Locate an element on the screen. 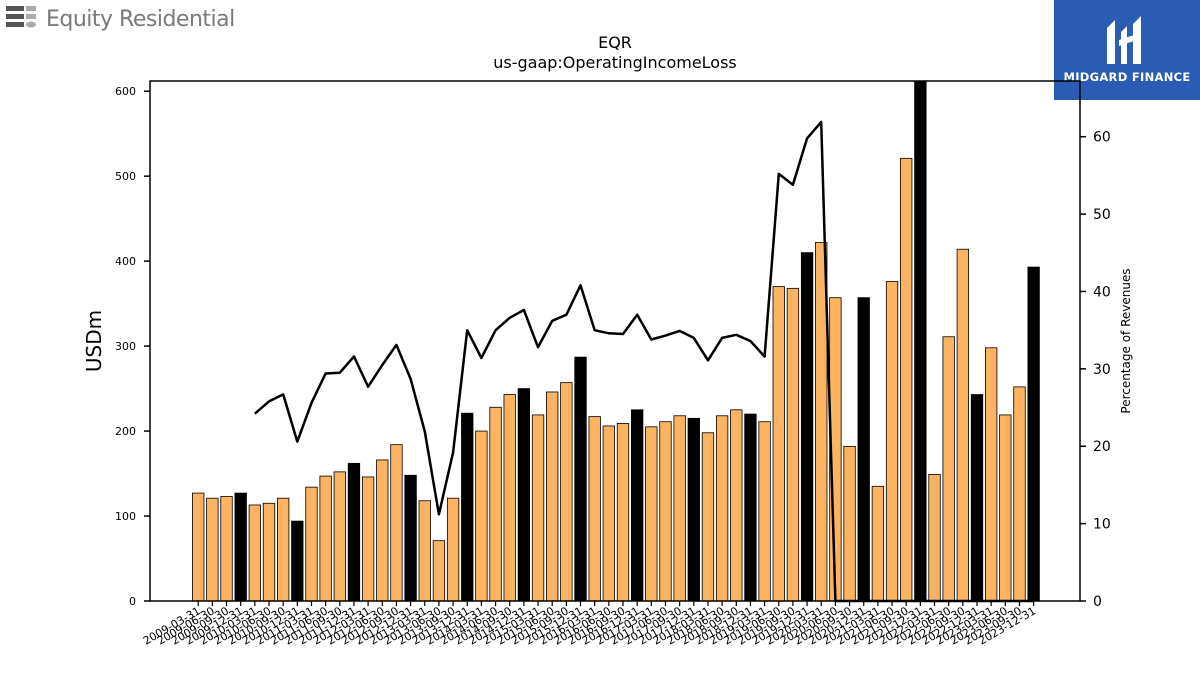 The height and width of the screenshot is (675, 1200). y-tick-label: 600 is located at coordinates (125, 91).